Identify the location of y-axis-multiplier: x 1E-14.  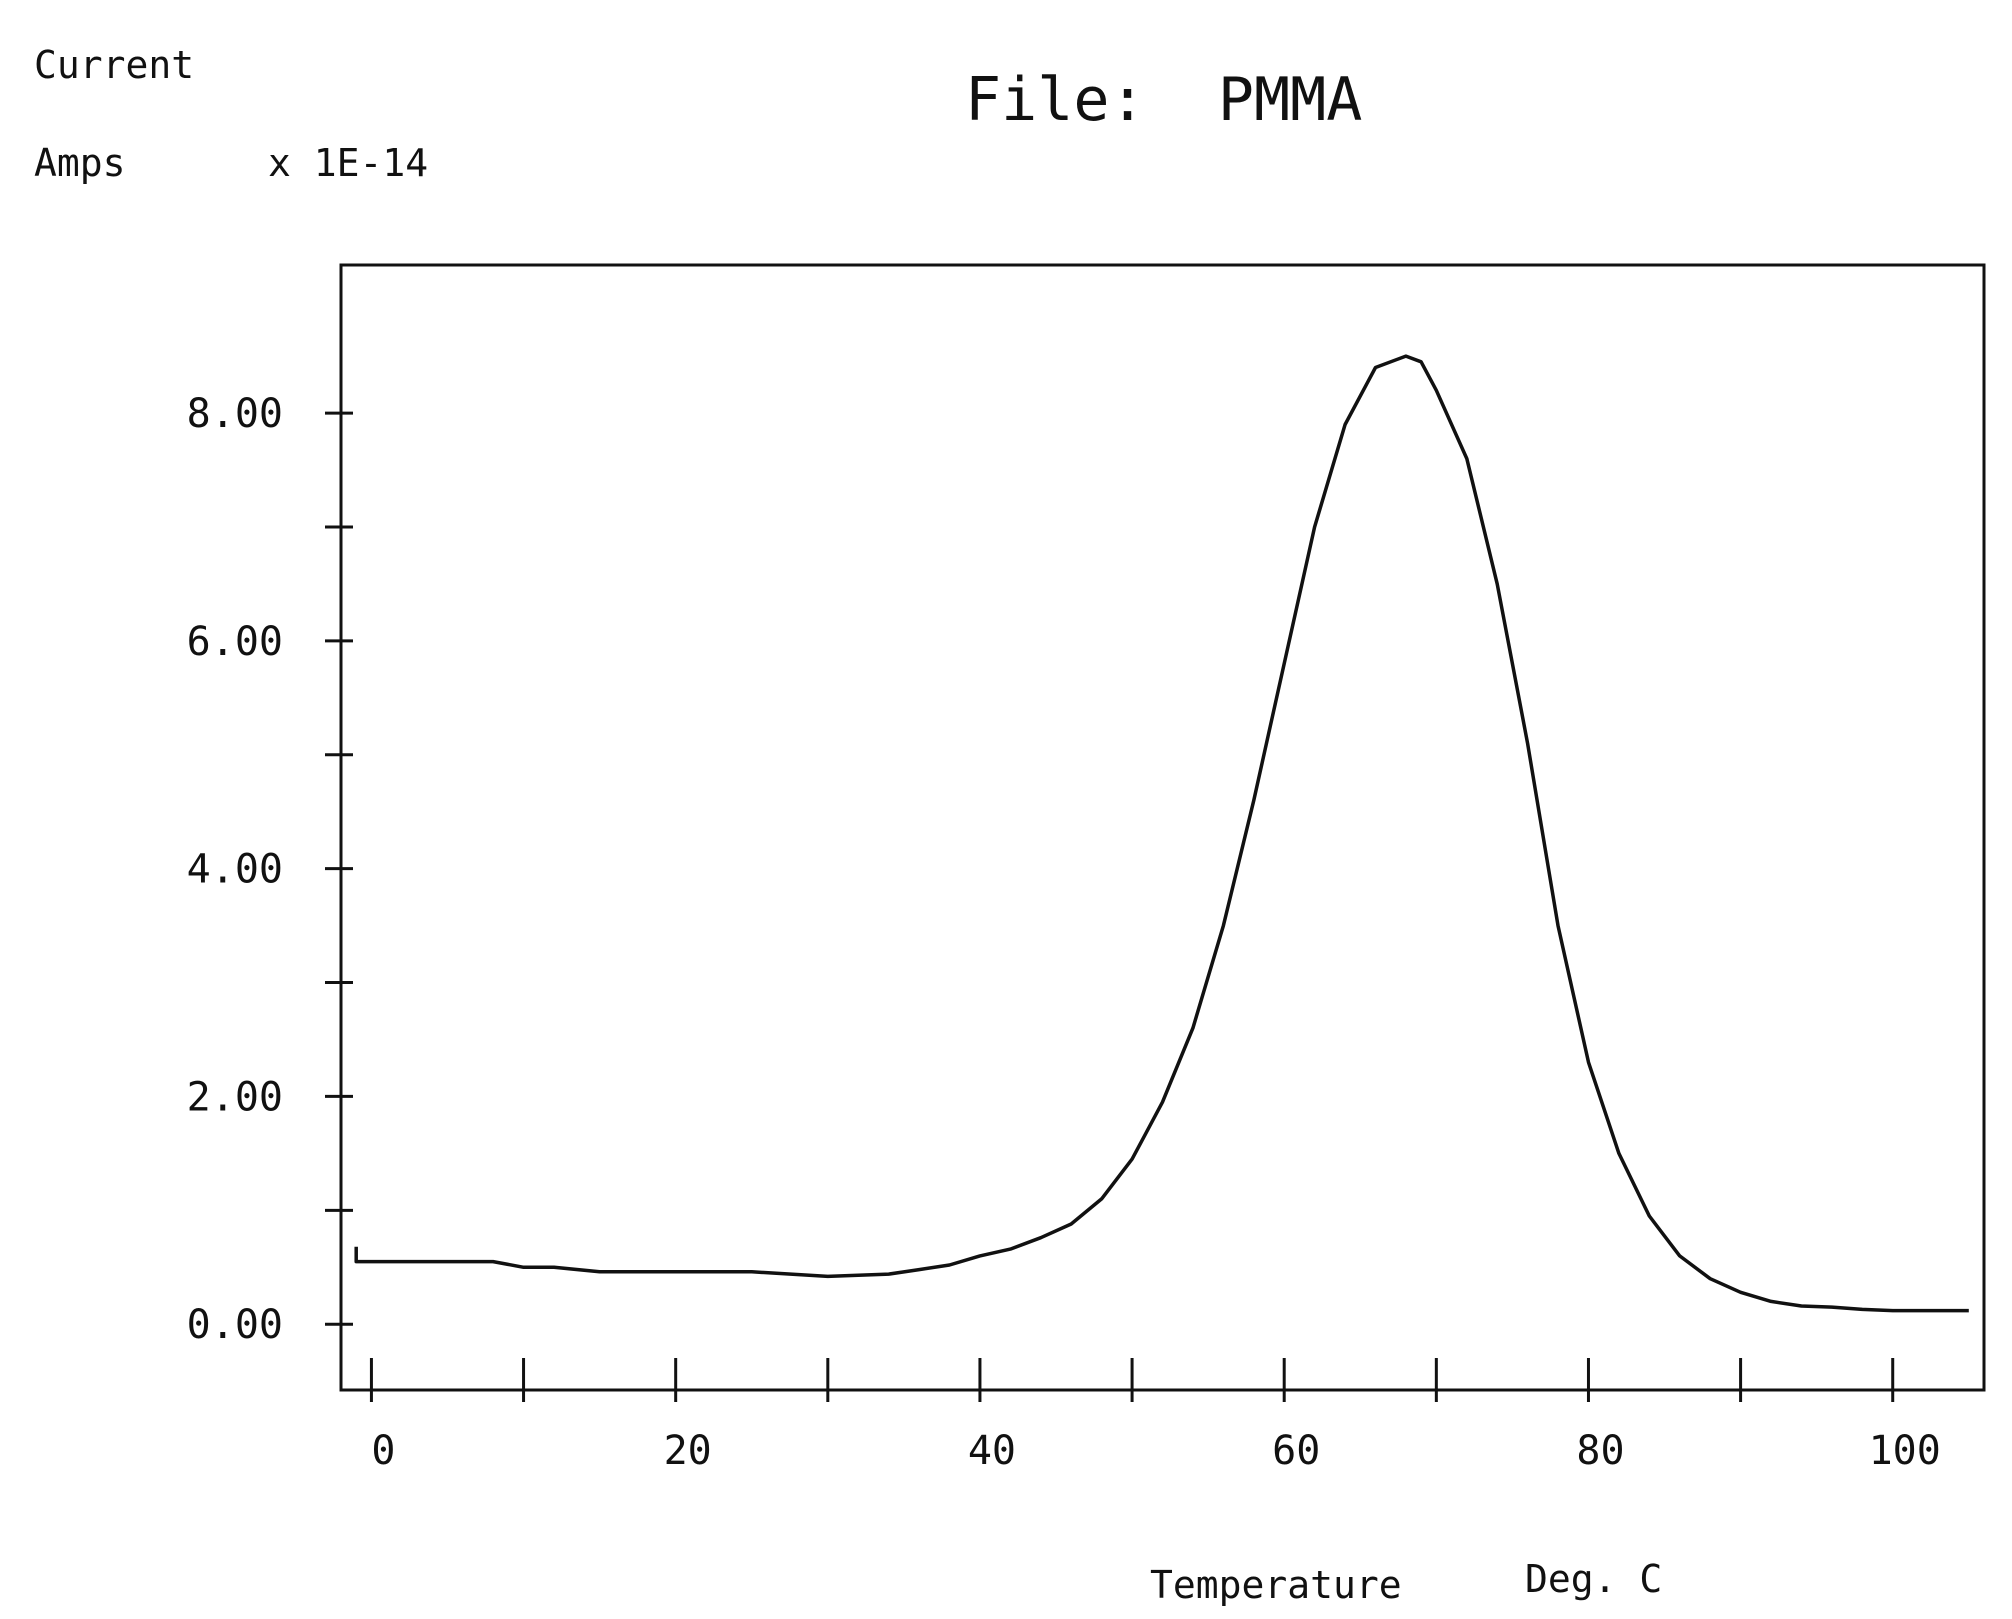
(348, 163).